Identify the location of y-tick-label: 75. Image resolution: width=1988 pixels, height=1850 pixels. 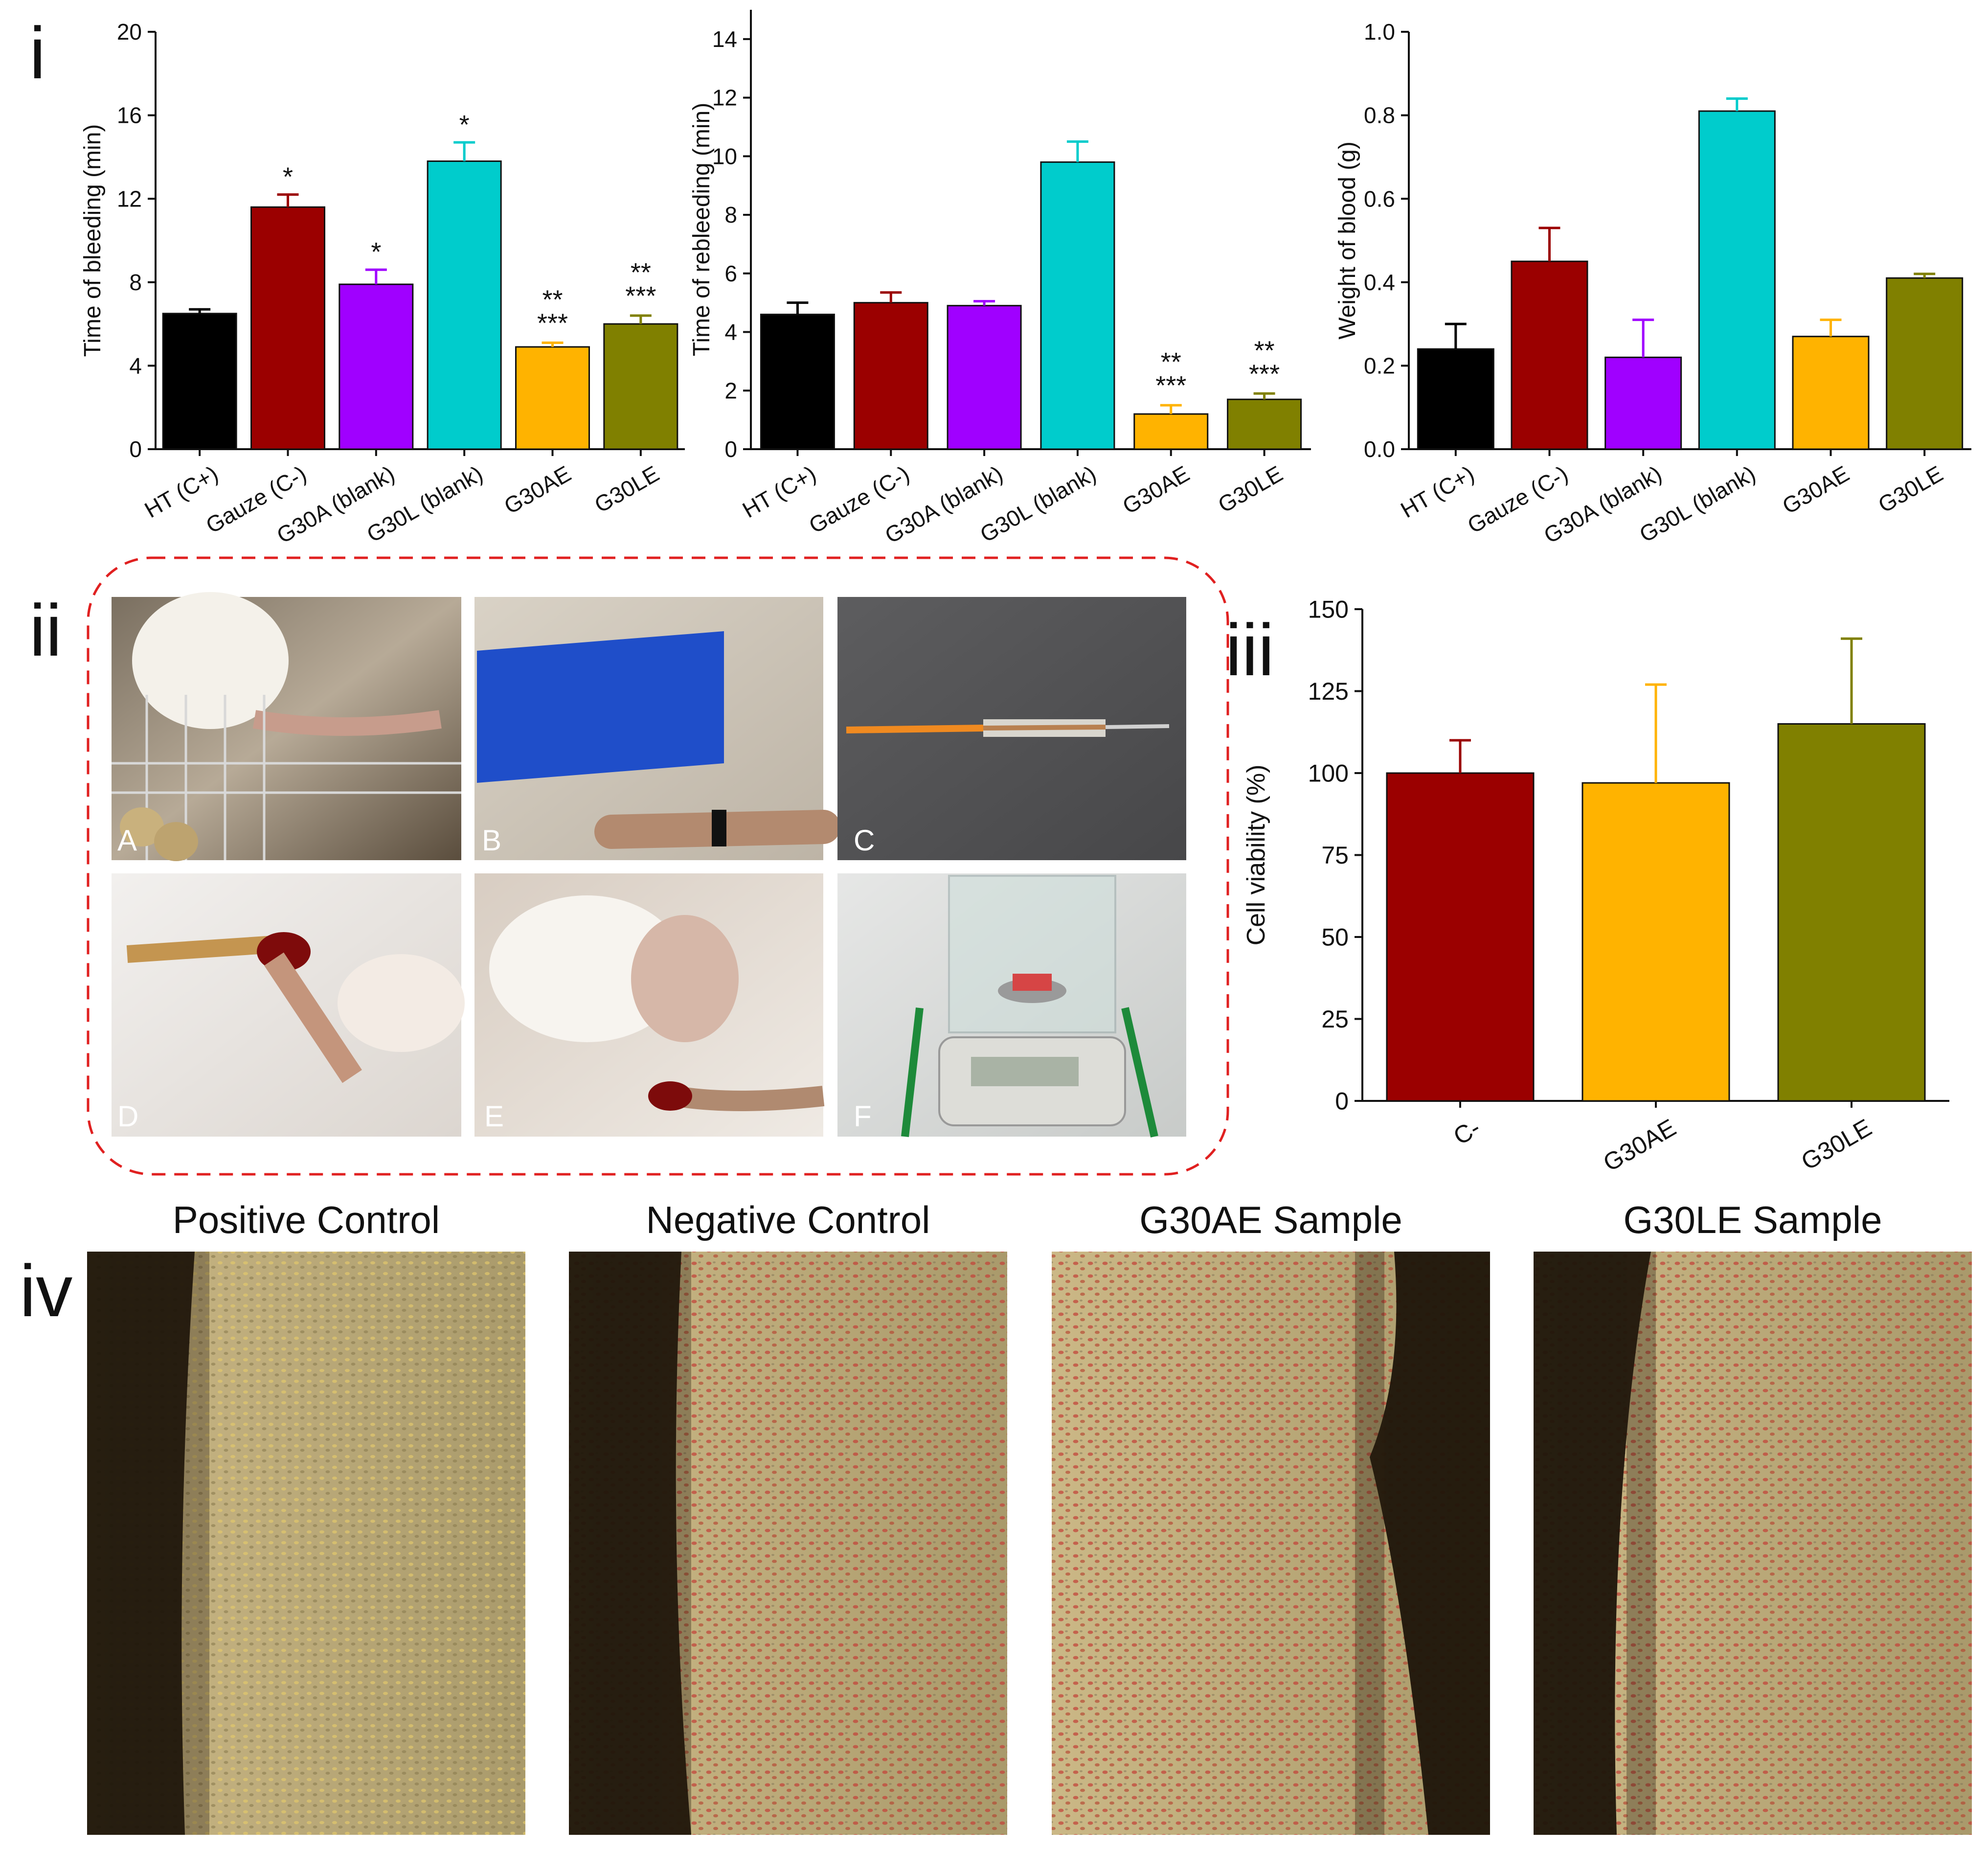
(1335, 856).